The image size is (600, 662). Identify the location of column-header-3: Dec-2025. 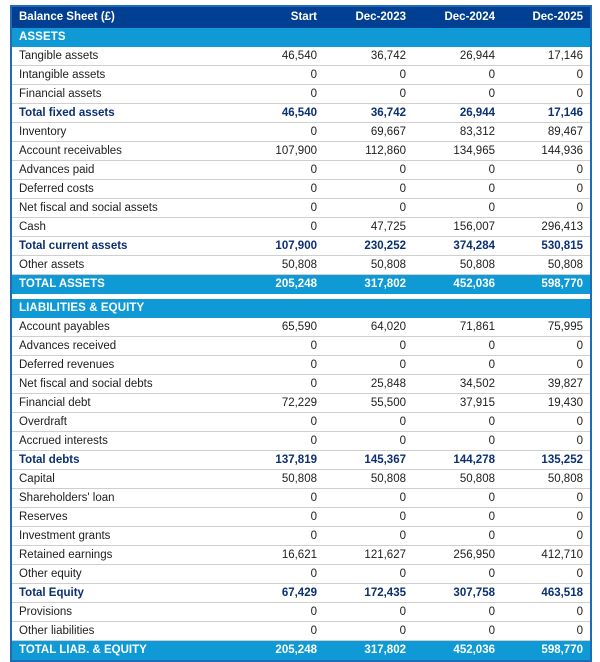
(546, 17).